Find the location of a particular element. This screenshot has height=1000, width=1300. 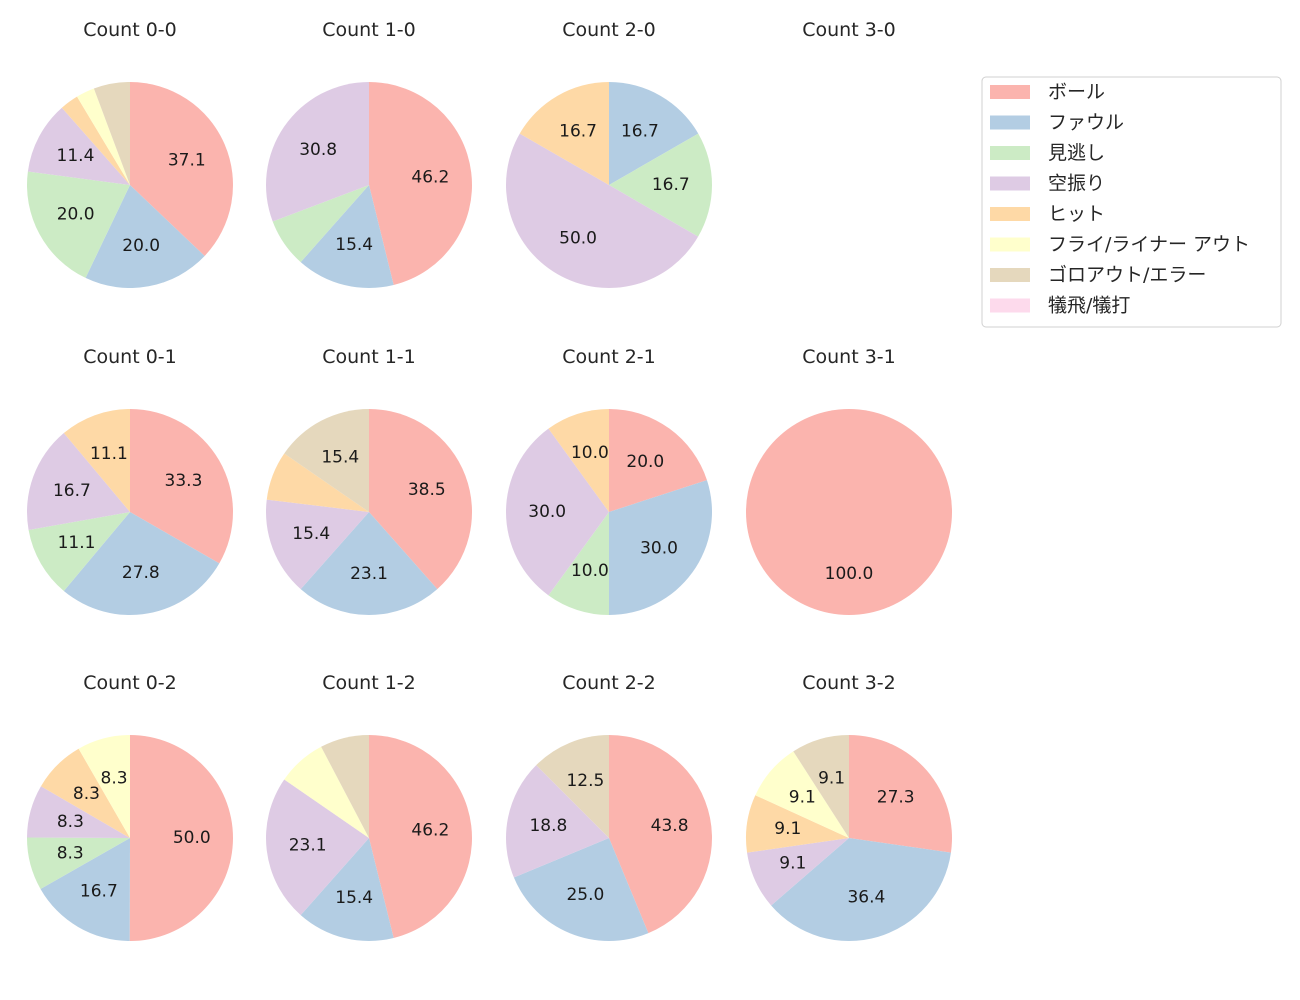

slice-label: 10.0 is located at coordinates (590, 571).